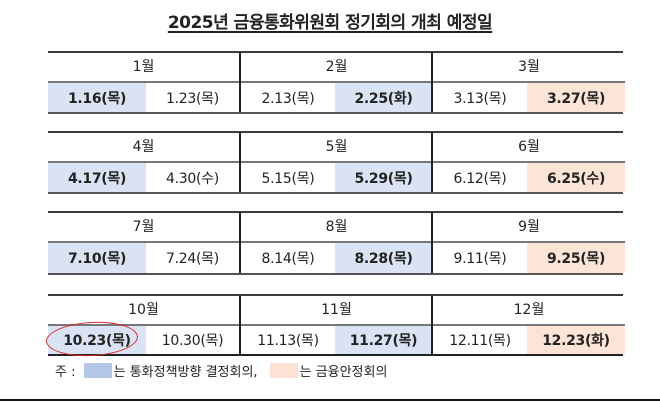 The width and height of the screenshot is (660, 402). I want to click on month-group: 3월 3.13(목) 3.27(목), so click(528, 82).